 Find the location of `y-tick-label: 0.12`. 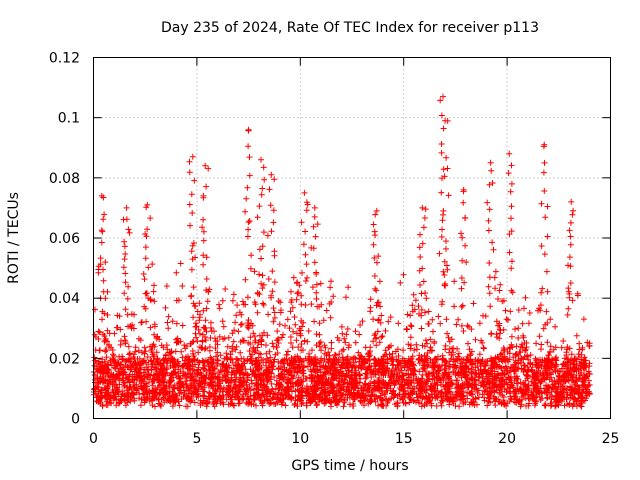

y-tick-label: 0.12 is located at coordinates (64, 59).